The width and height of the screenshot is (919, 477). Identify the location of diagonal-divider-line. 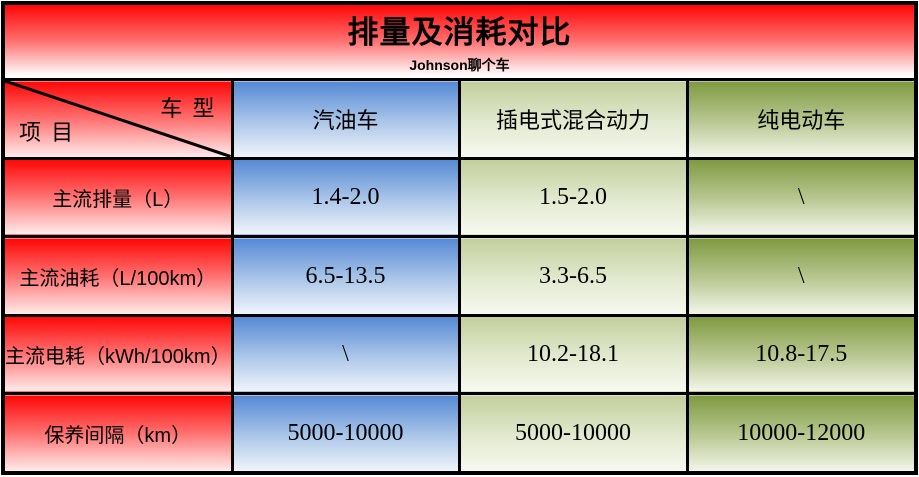
(117, 119).